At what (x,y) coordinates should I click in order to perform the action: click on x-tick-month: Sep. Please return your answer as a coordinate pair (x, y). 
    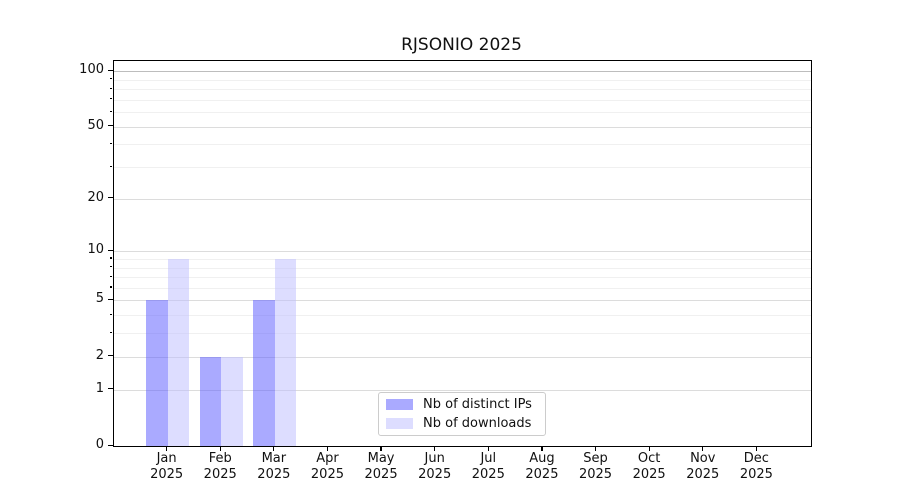
    Looking at the image, I should click on (595, 458).